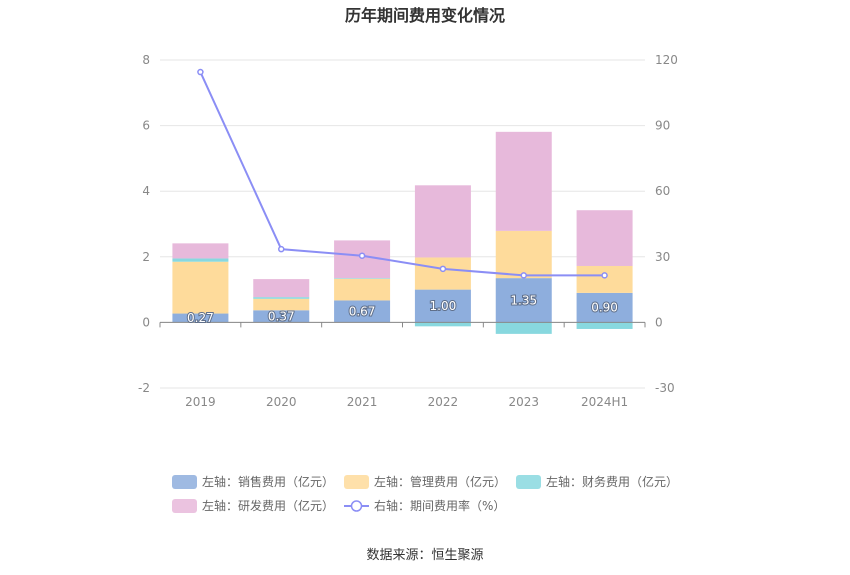 Image resolution: width=850 pixels, height=575 pixels. I want to click on left-axis: -2 0 2 4 6 8, so click(144, 224).